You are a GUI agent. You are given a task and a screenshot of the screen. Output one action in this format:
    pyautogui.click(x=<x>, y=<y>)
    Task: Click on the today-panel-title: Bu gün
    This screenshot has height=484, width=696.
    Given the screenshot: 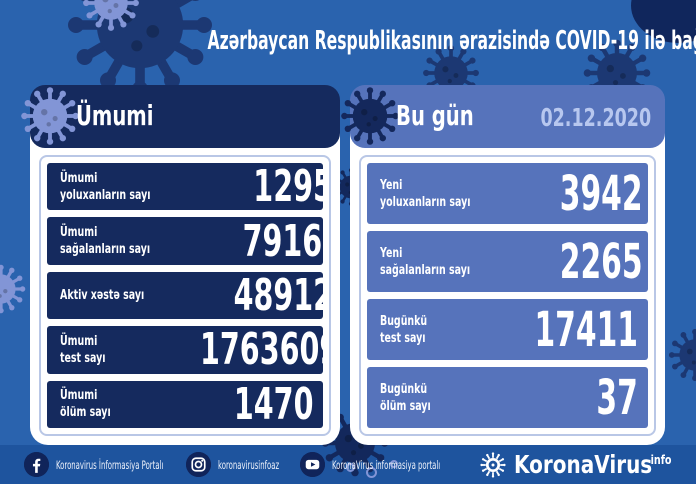 What is the action you would take?
    pyautogui.click(x=435, y=115)
    